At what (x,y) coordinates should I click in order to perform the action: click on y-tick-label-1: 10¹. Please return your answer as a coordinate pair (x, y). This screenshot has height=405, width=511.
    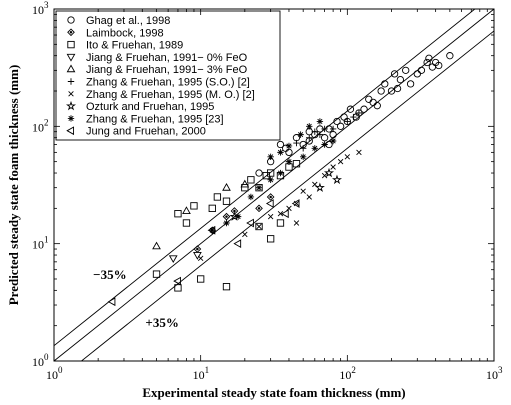
    Looking at the image, I should click on (40, 243).